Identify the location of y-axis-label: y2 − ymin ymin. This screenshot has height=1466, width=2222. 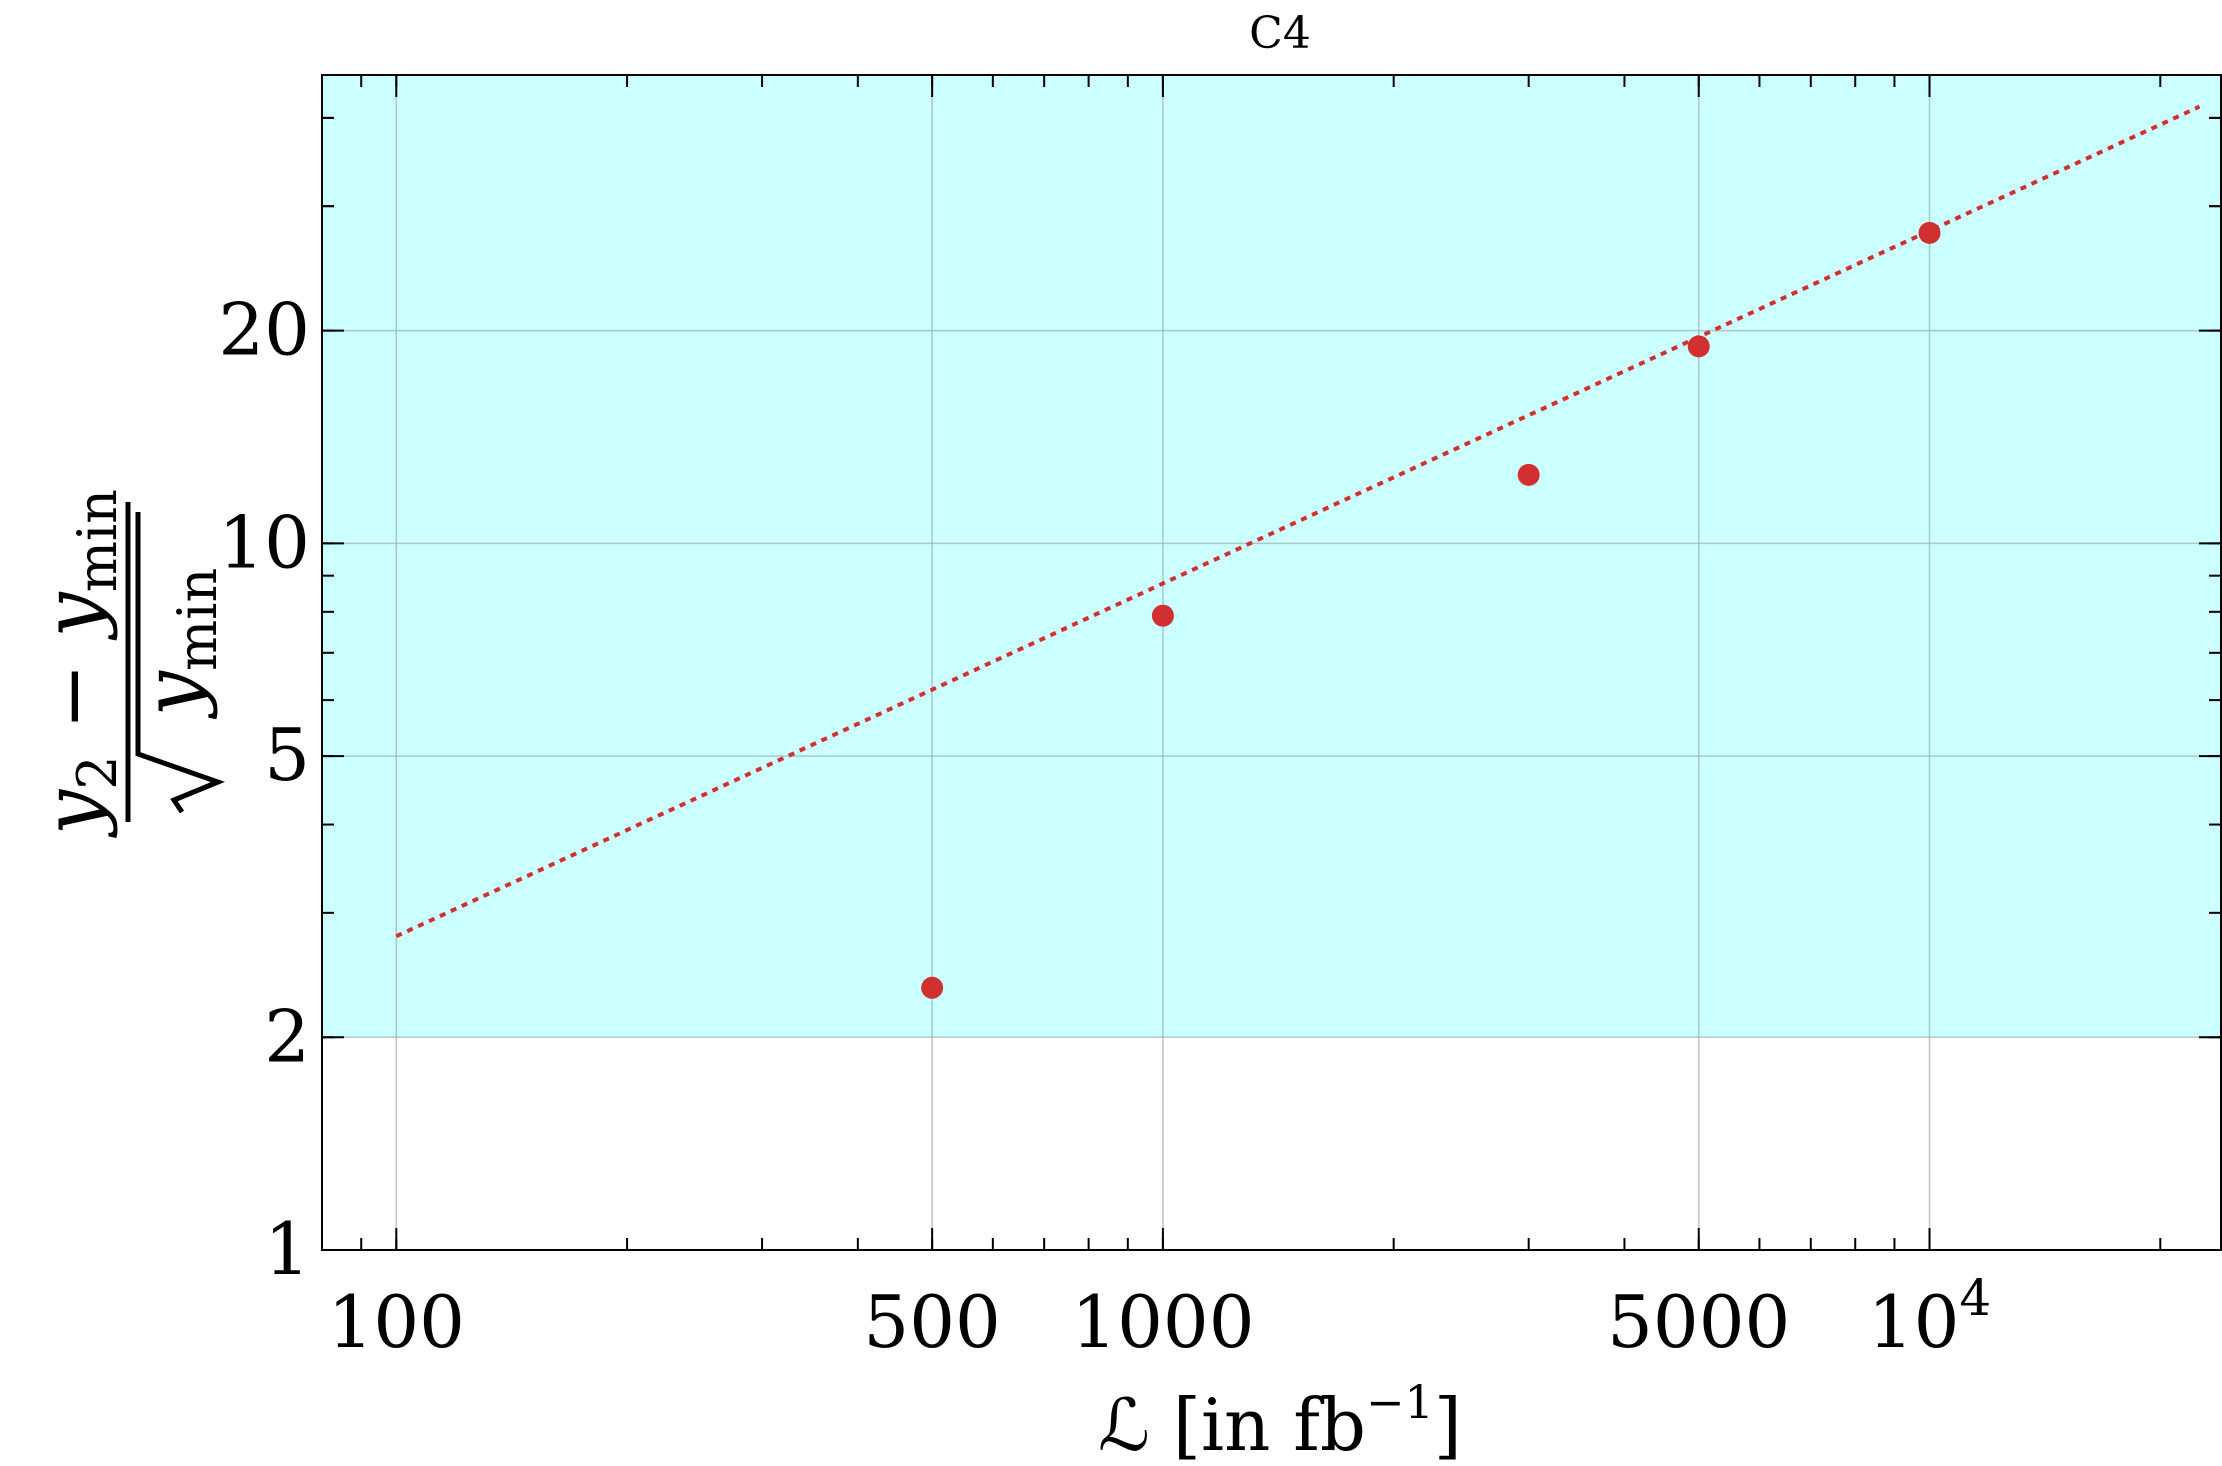
(127, 663).